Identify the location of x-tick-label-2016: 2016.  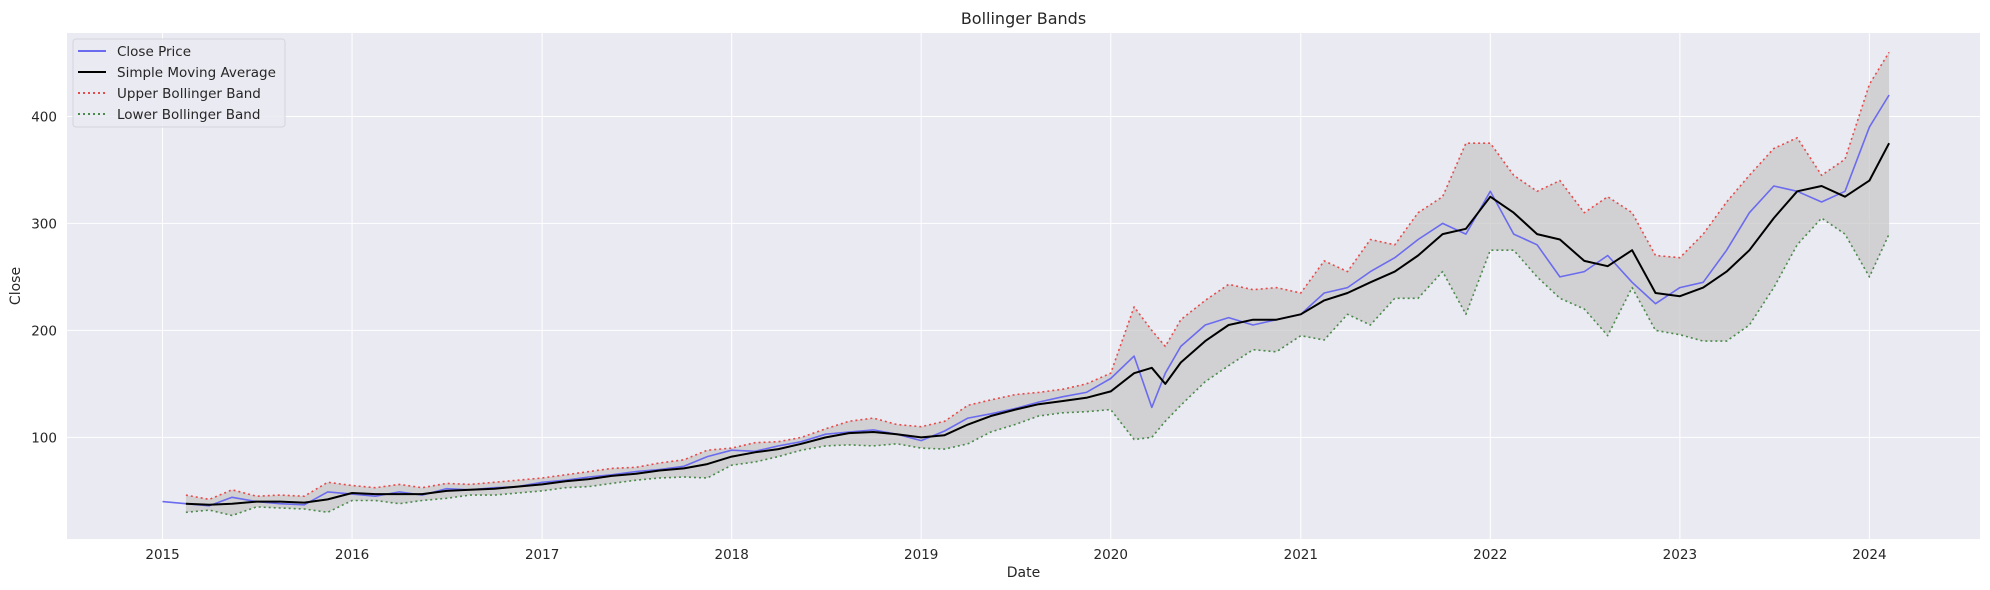
(352, 555).